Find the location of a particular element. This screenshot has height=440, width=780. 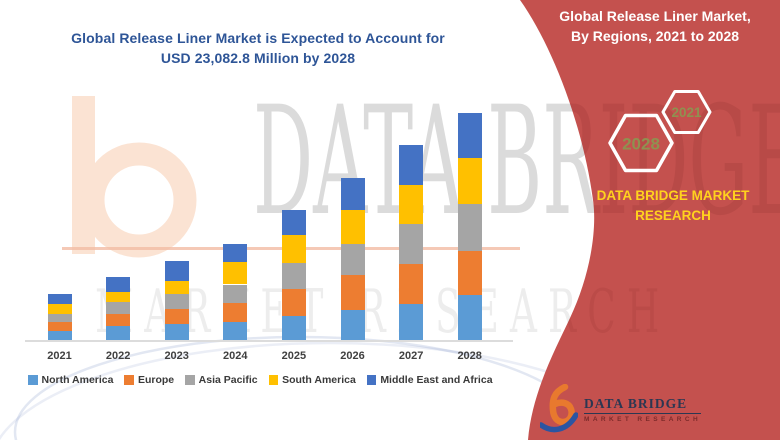

x-axis-label: 2022 is located at coordinates (118, 356).